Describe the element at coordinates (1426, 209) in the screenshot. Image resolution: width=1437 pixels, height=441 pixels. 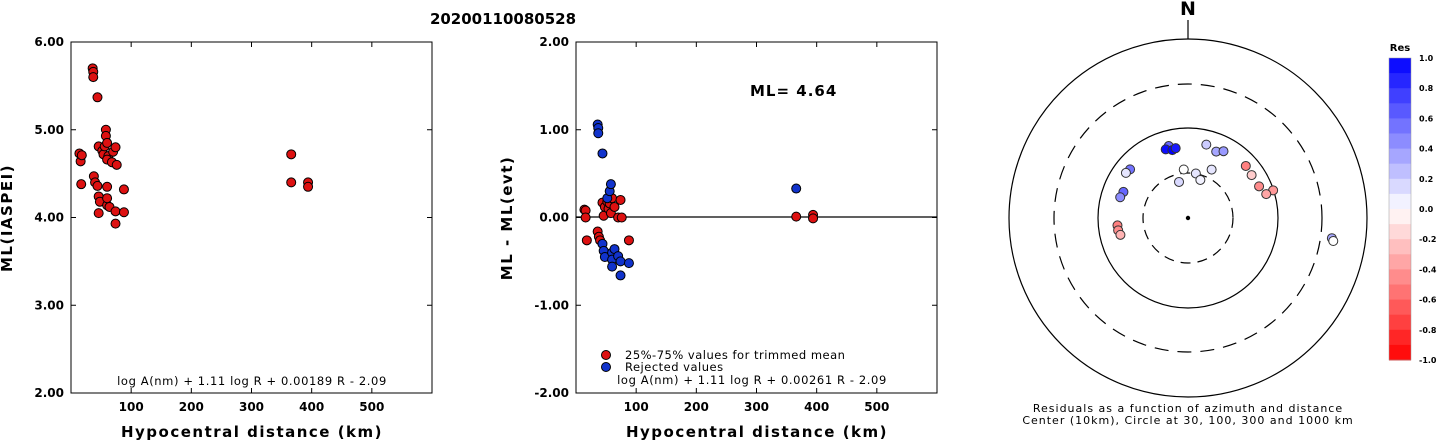
I see `colorbar-tick-label: 0.0` at that location.